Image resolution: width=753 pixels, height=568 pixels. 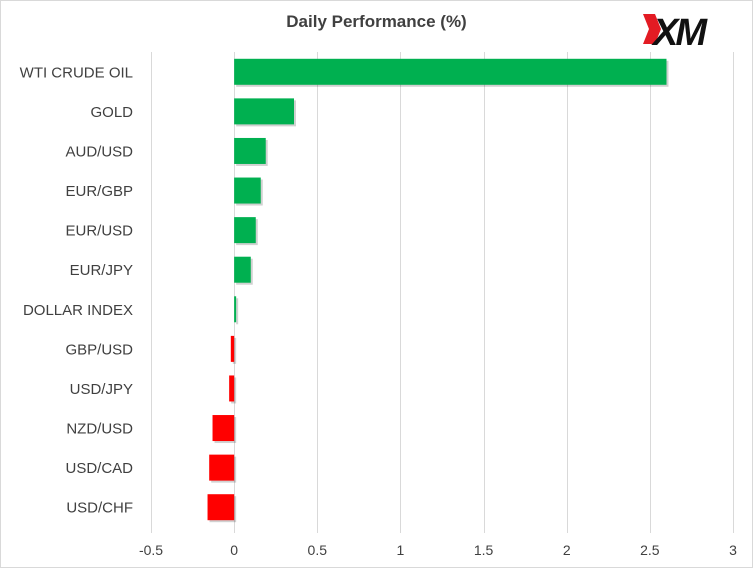 I want to click on category-label-gold: GOLD, so click(x=111, y=112).